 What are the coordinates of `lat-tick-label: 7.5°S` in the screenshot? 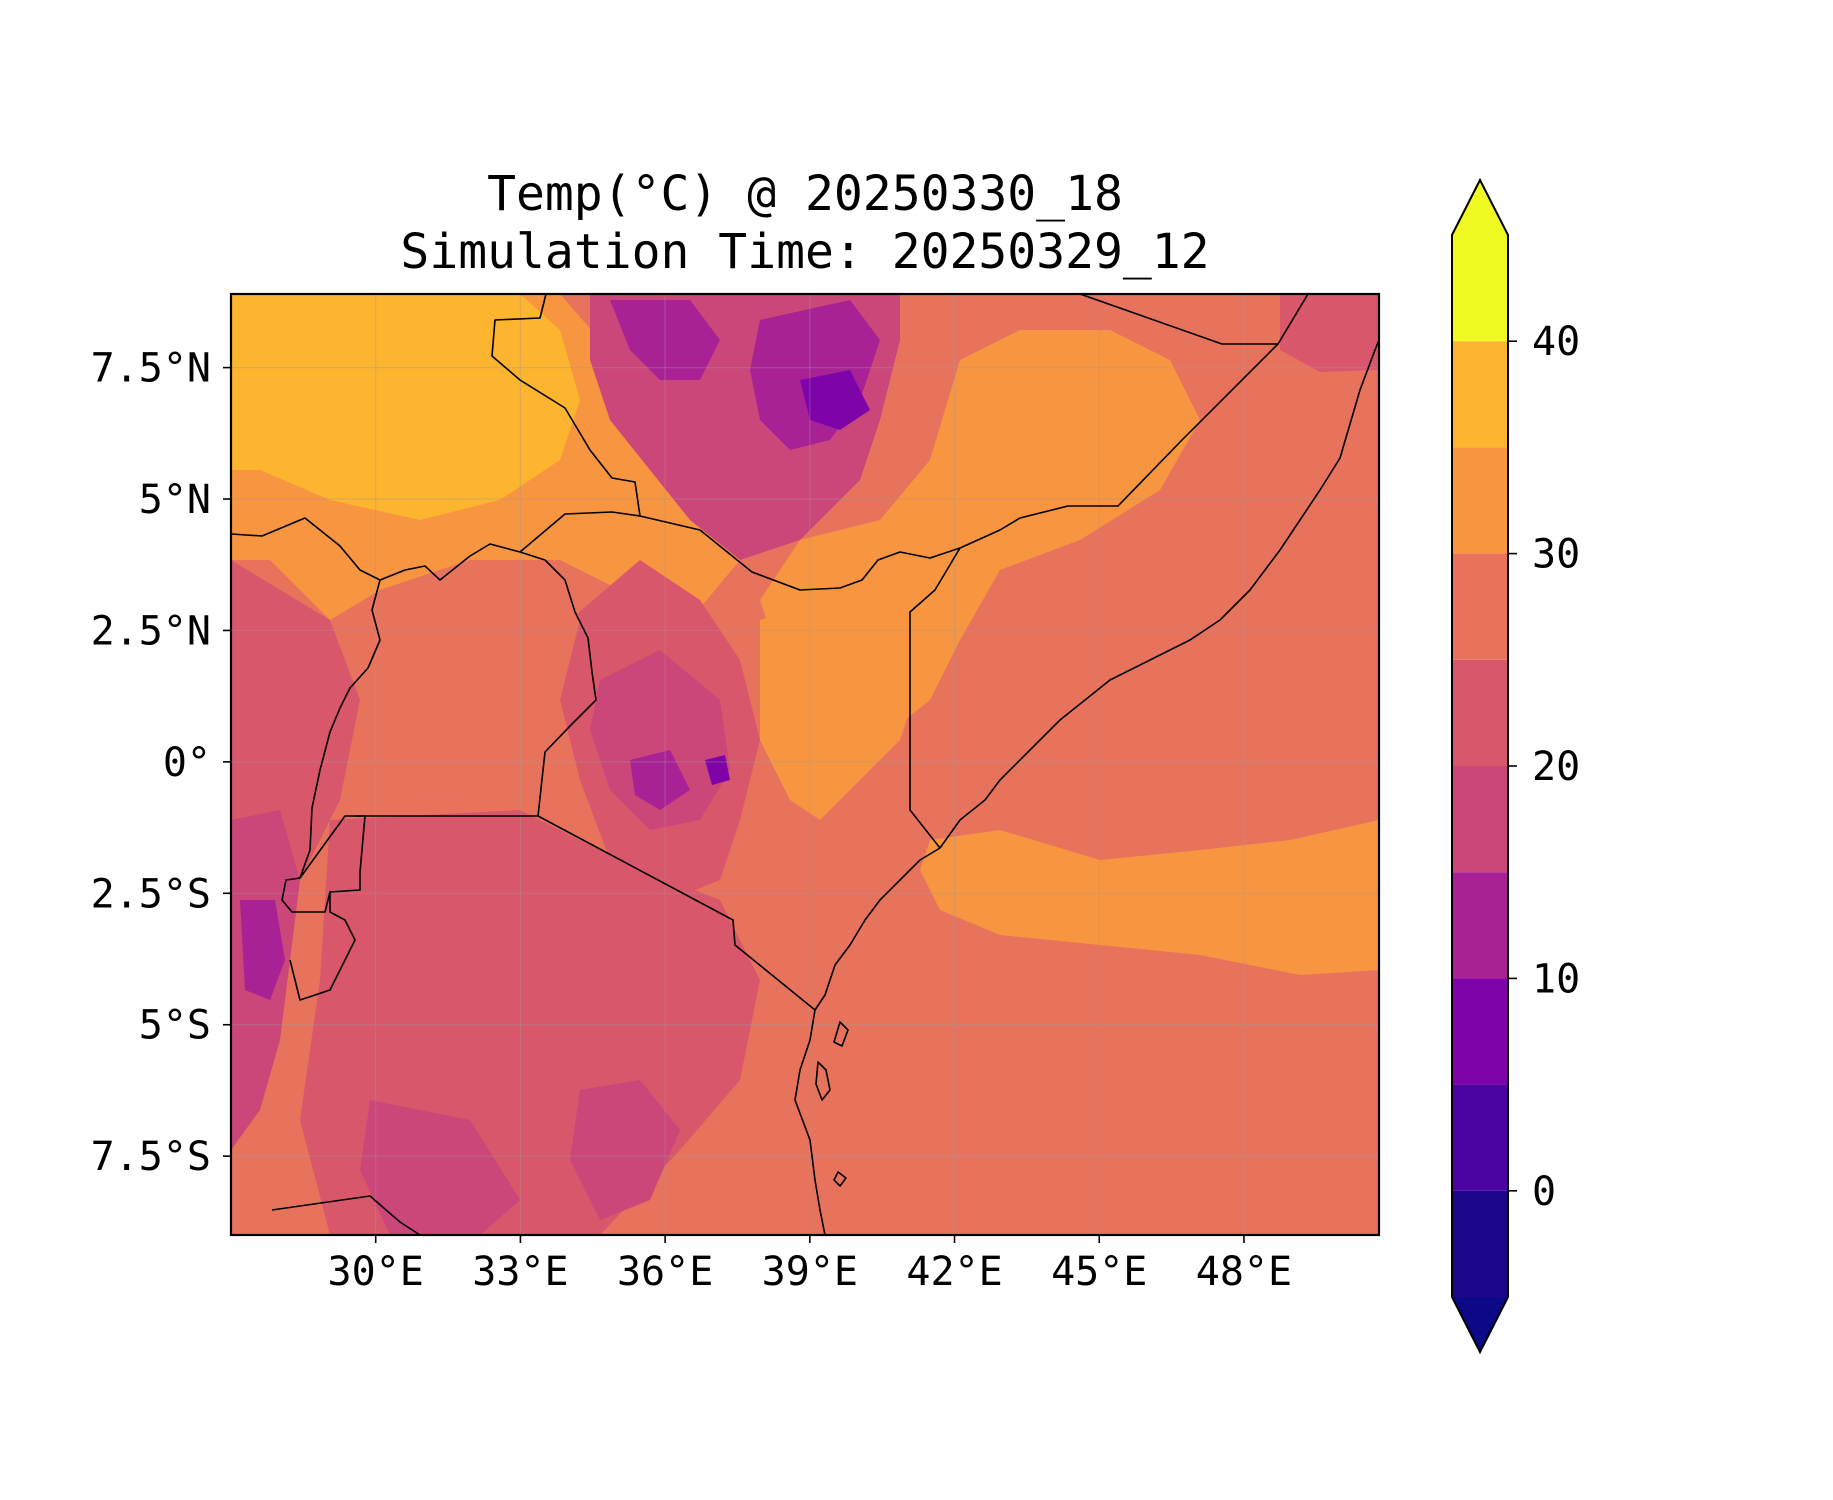 It's located at (151, 1157).